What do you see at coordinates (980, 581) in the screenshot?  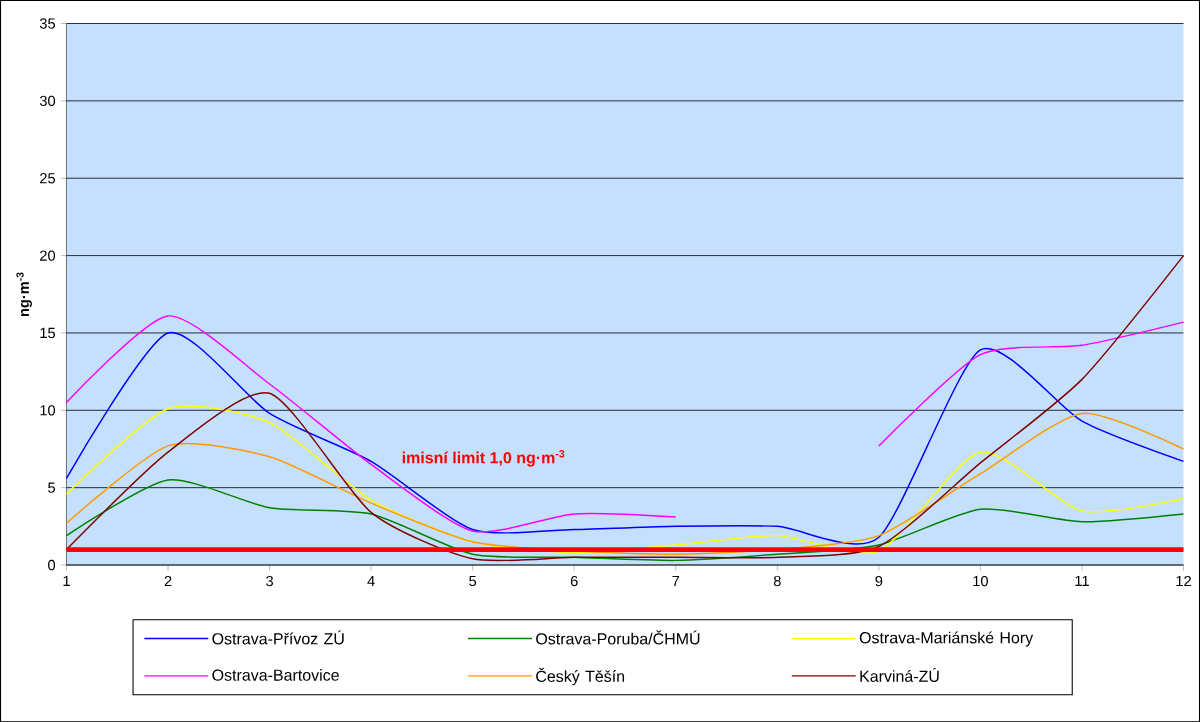 I see `x-tick-label: 10` at bounding box center [980, 581].